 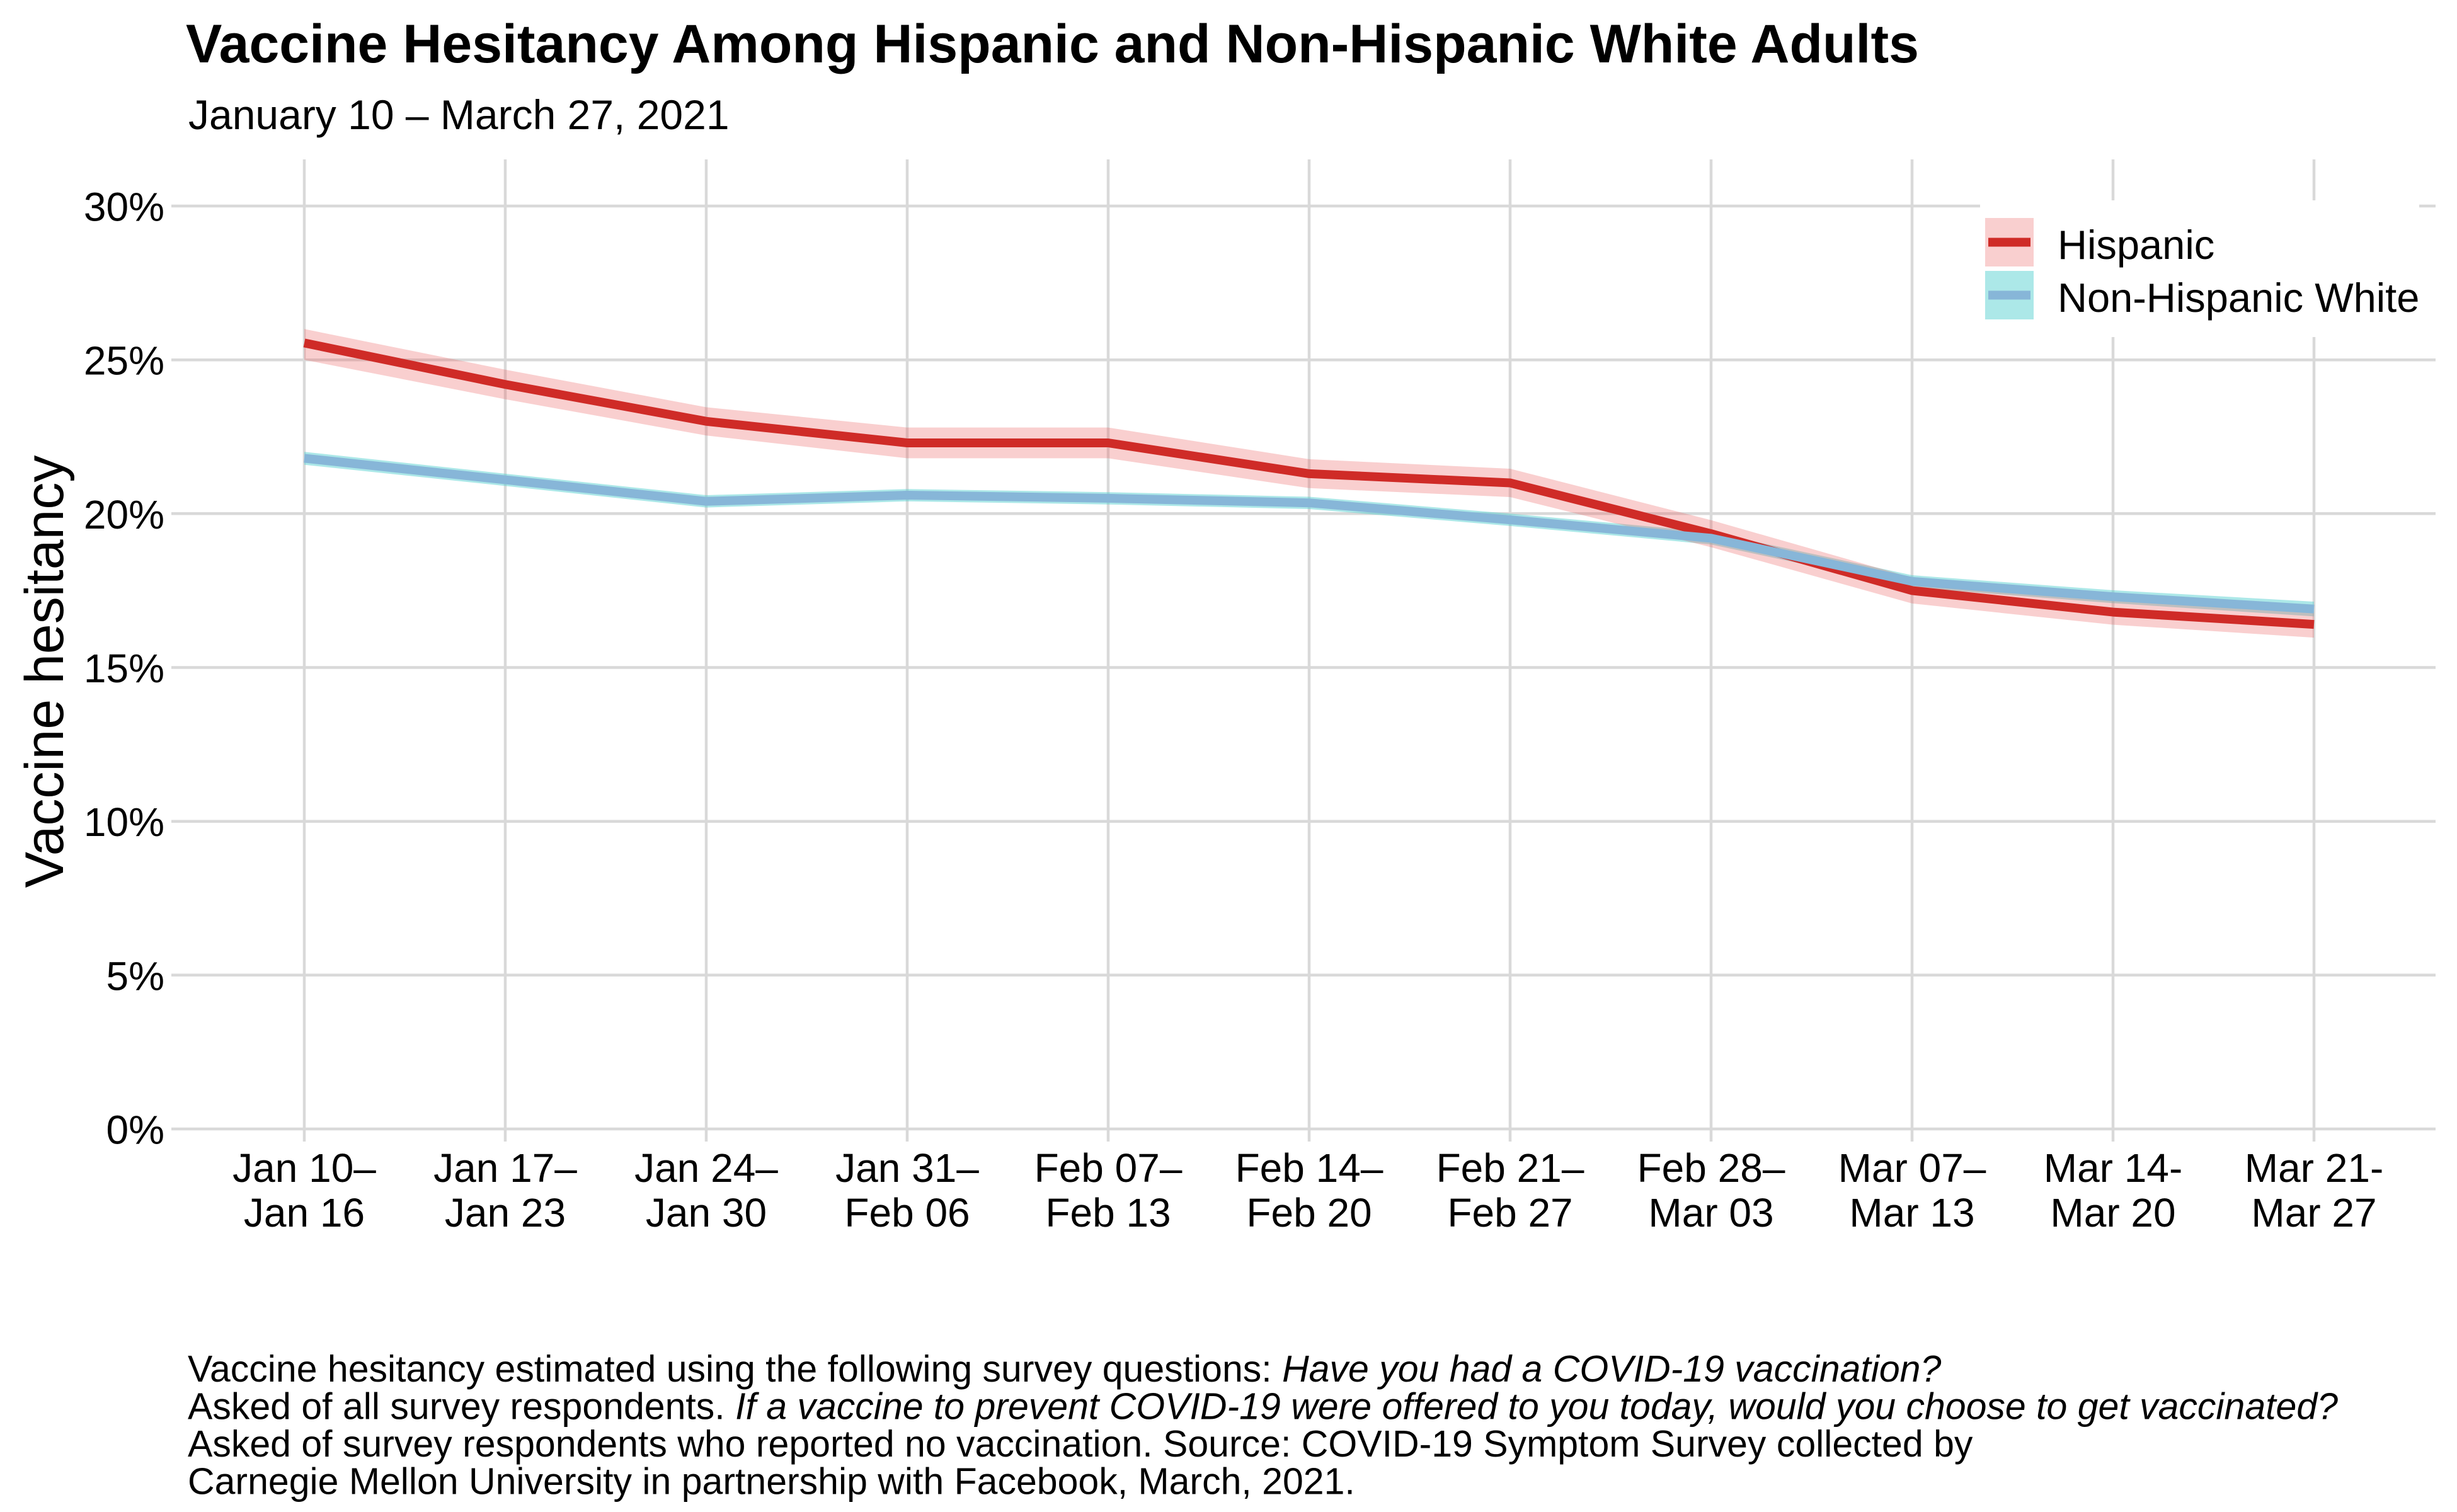 I want to click on svg-text: Vaccine hesitancy, so click(x=44, y=671).